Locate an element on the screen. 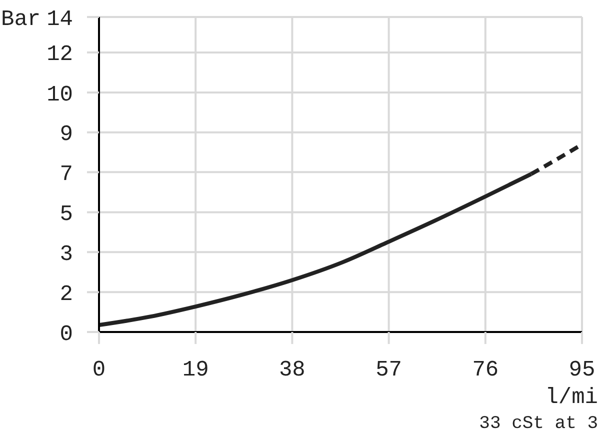  y-axis-title: Bar is located at coordinates (21, 19).